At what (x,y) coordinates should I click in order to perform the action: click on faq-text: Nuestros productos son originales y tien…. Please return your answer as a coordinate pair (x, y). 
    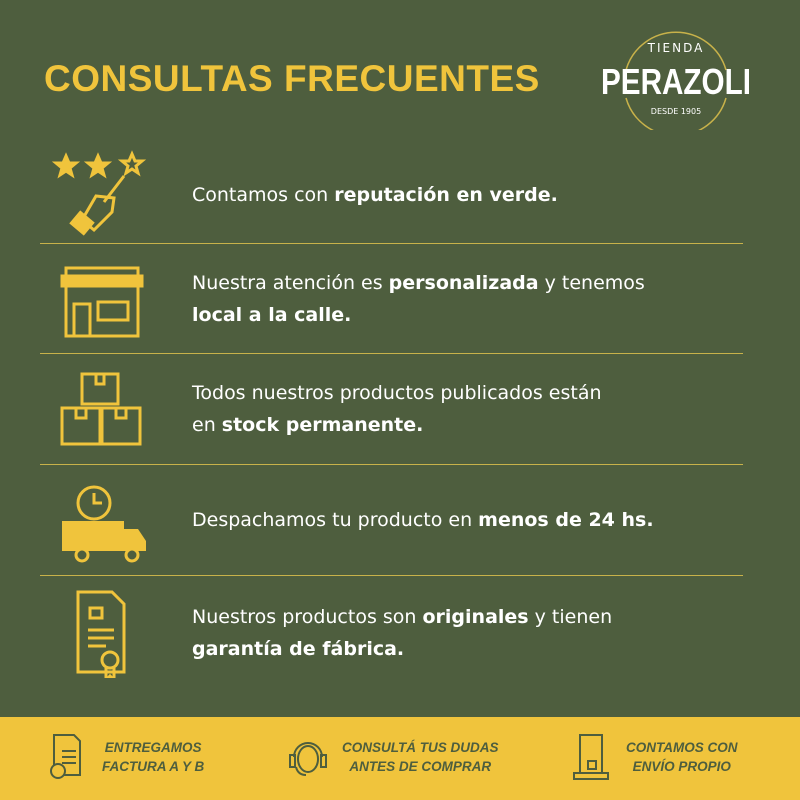
    Looking at the image, I should click on (402, 633).